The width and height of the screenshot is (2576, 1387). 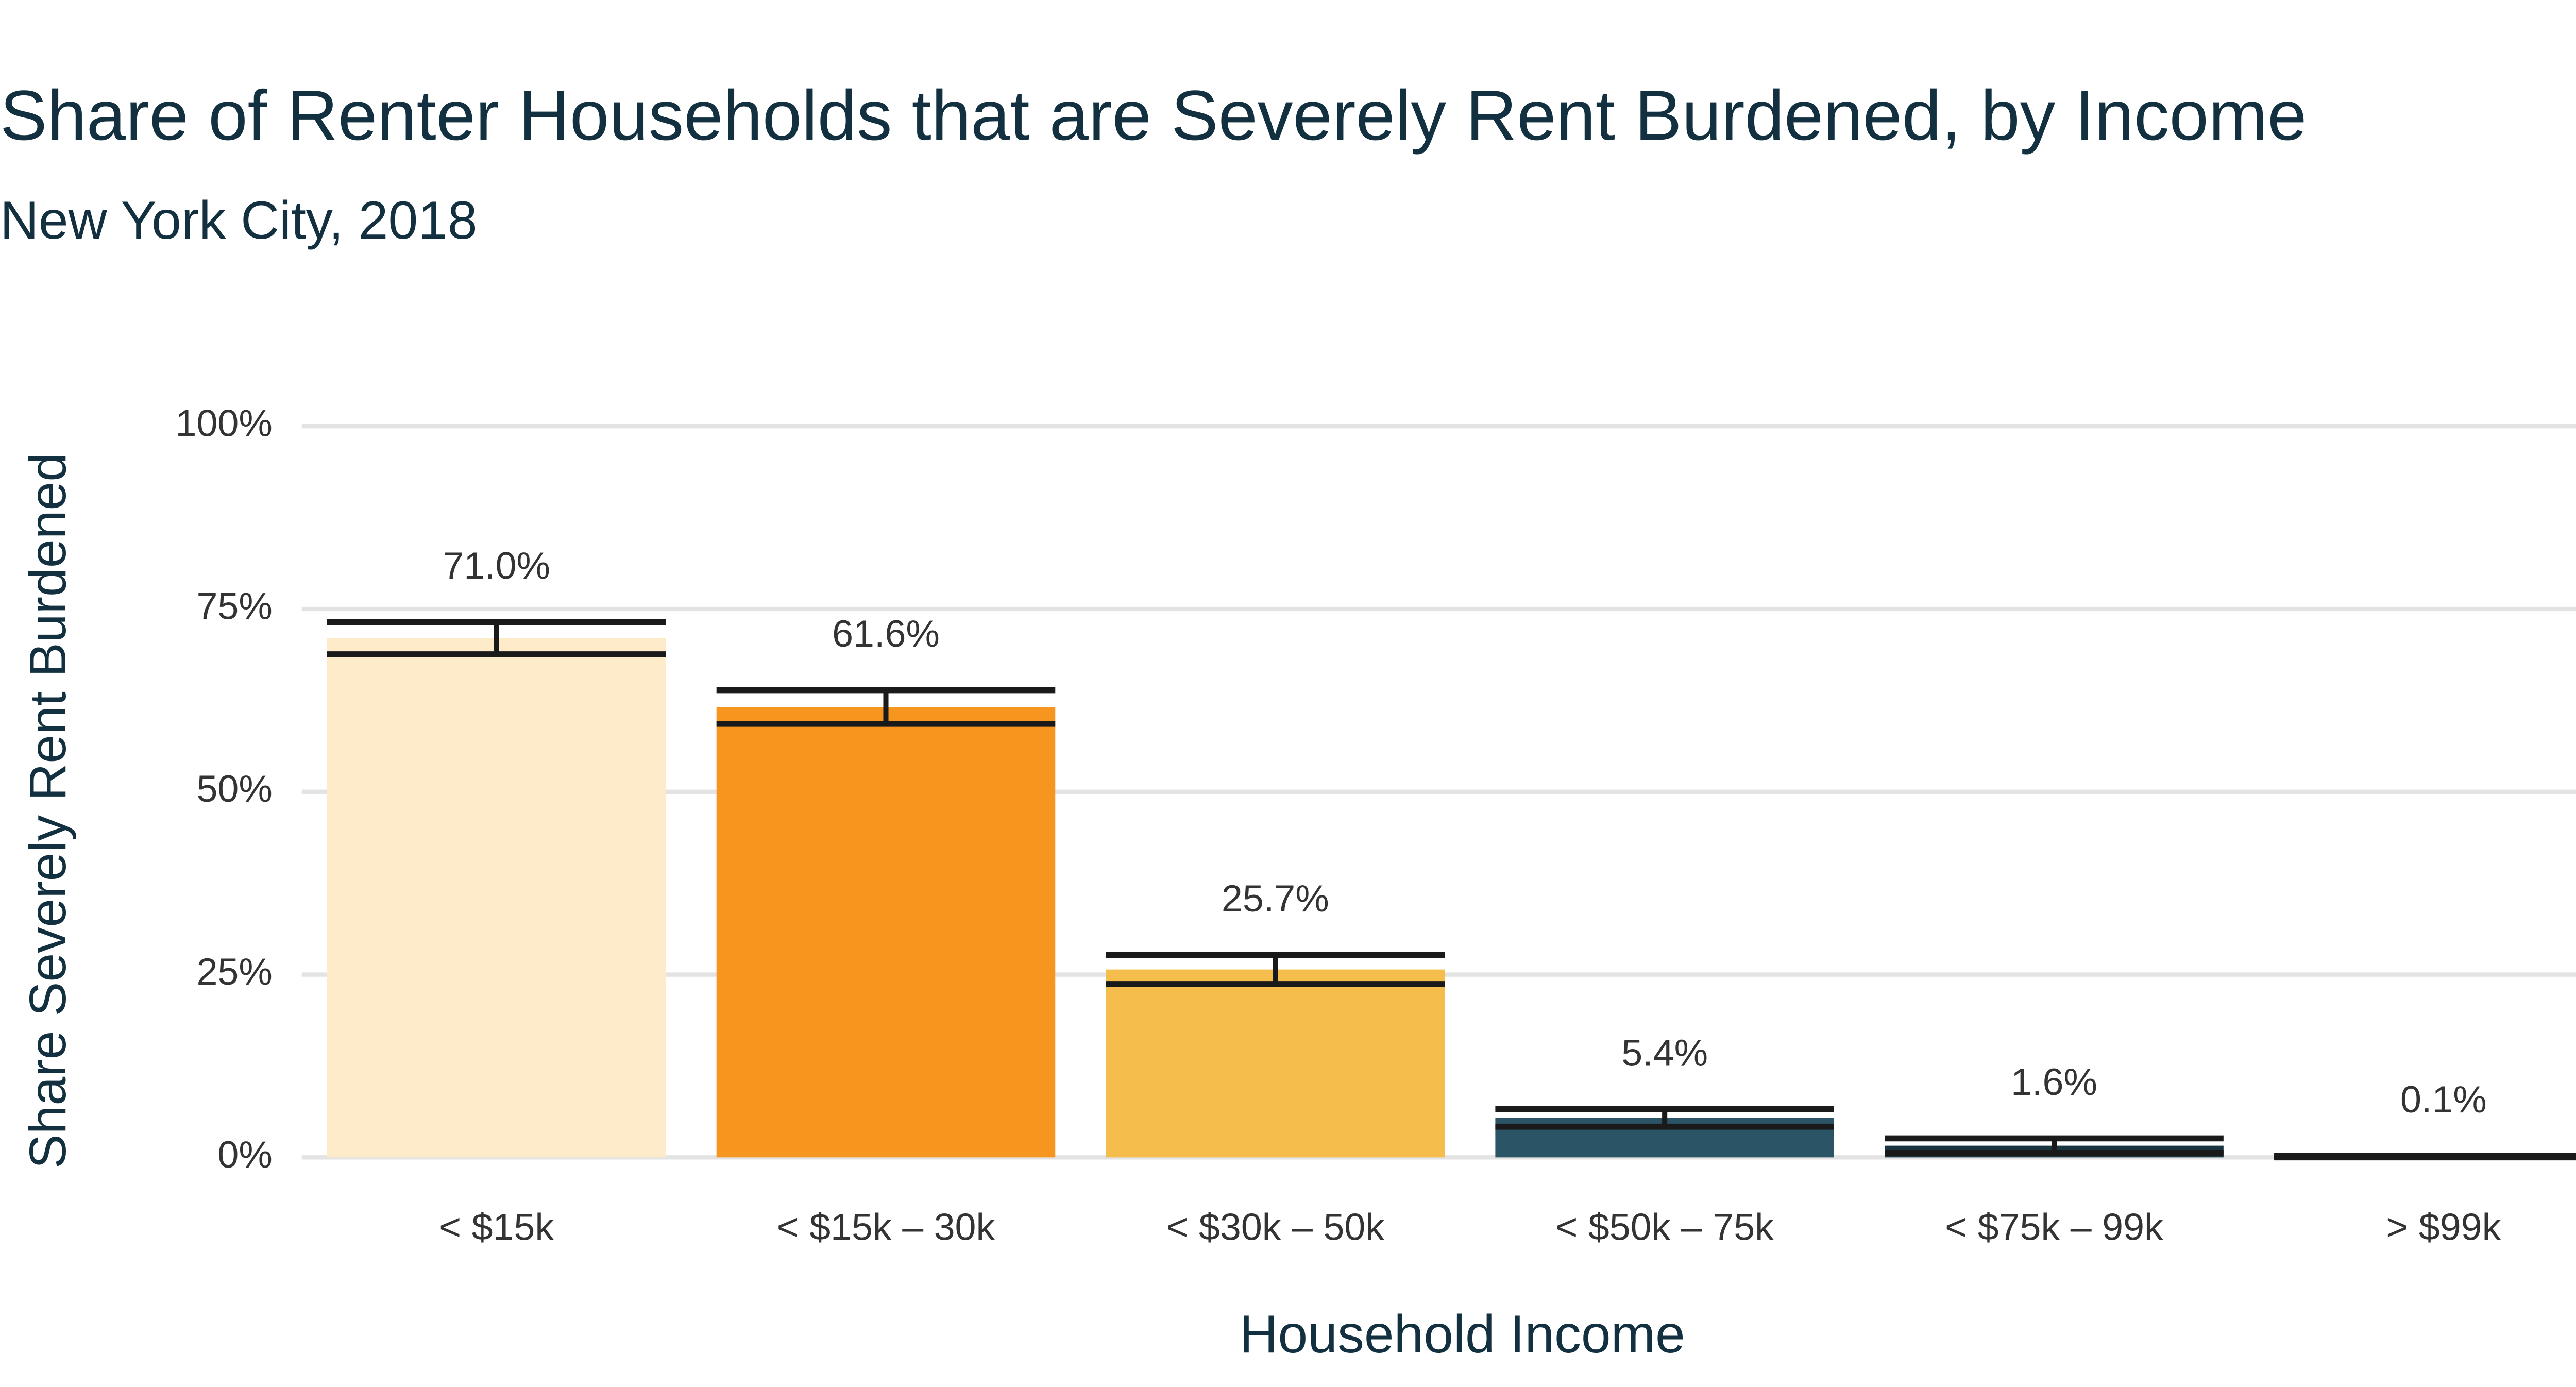 What do you see at coordinates (886, 1226) in the screenshot?
I see `x-tick-label: < $15k – 30k` at bounding box center [886, 1226].